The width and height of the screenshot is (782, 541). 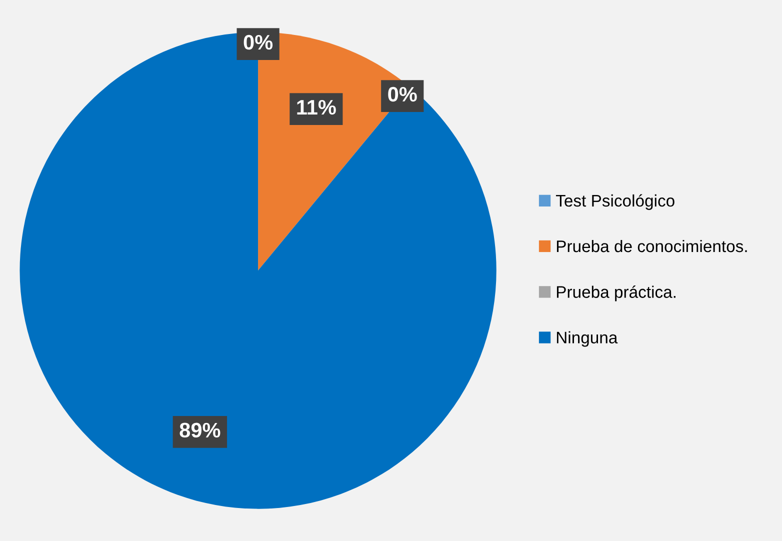 What do you see at coordinates (316, 107) in the screenshot?
I see `data-label: 11%` at bounding box center [316, 107].